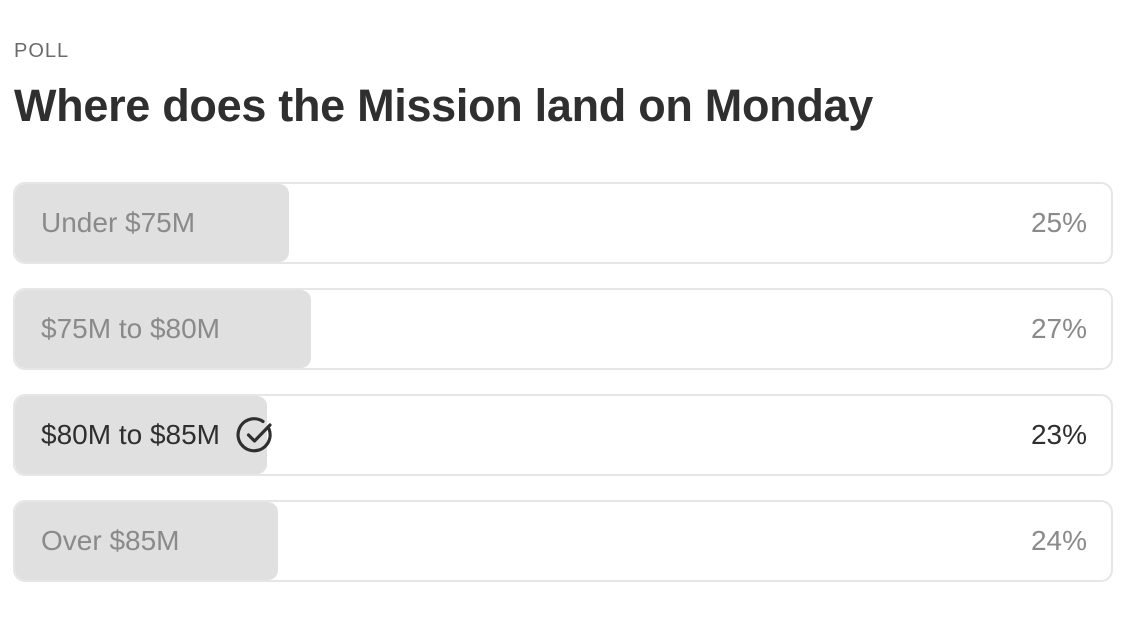 This screenshot has height=620, width=1138. I want to click on poll-option-label: Over $85M, so click(110, 540).